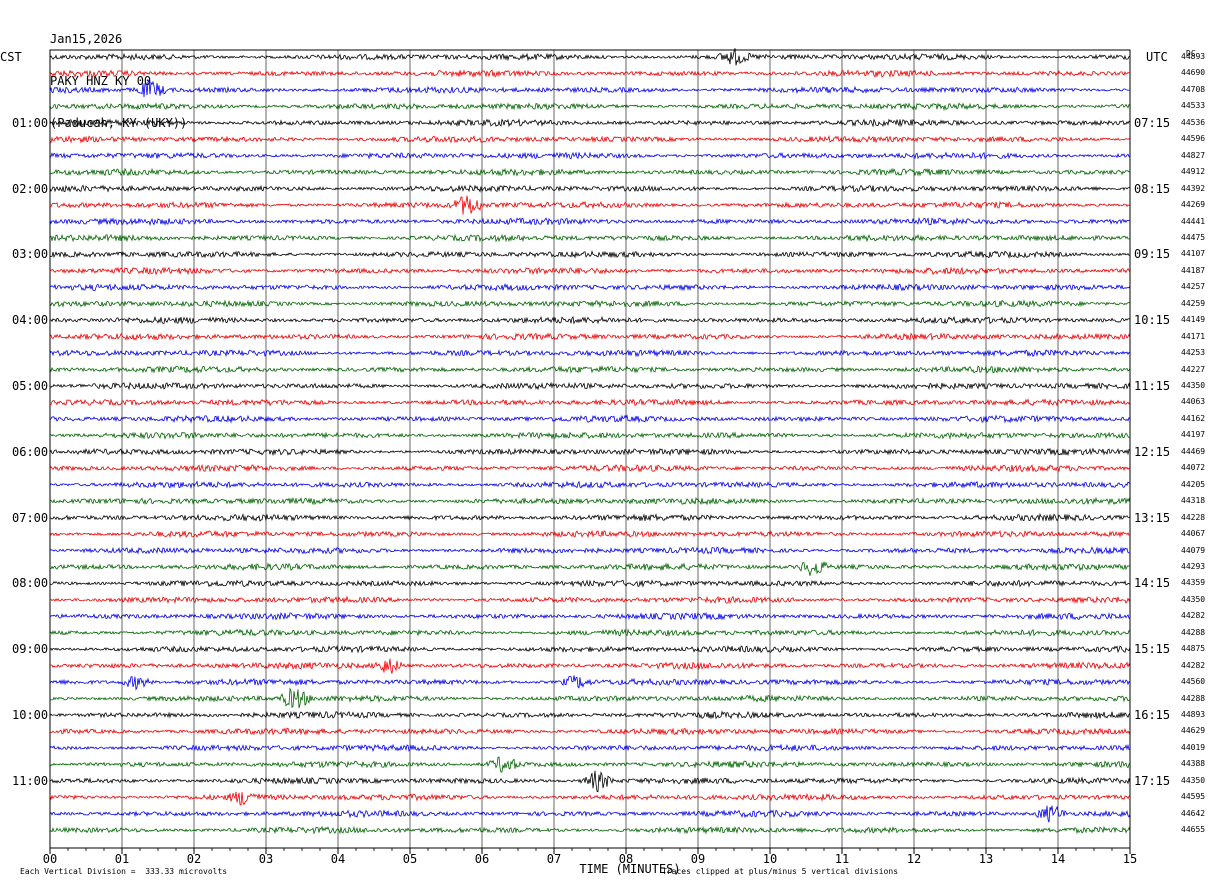 The height and width of the screenshot is (886, 1210). Describe the element at coordinates (1193, 747) in the screenshot. I see `dc-offset-label: 44019` at that location.